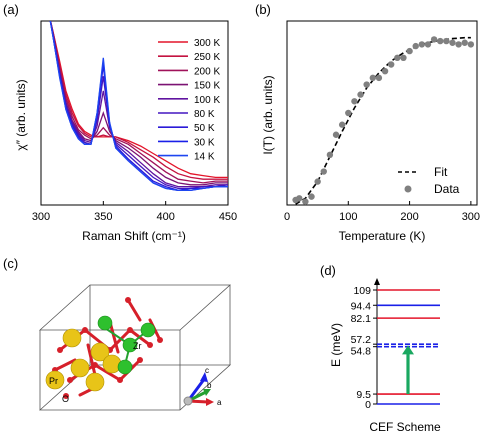 This screenshot has height=441, width=491. Describe the element at coordinates (207, 370) in the screenshot. I see `axis-label-c: c` at that location.